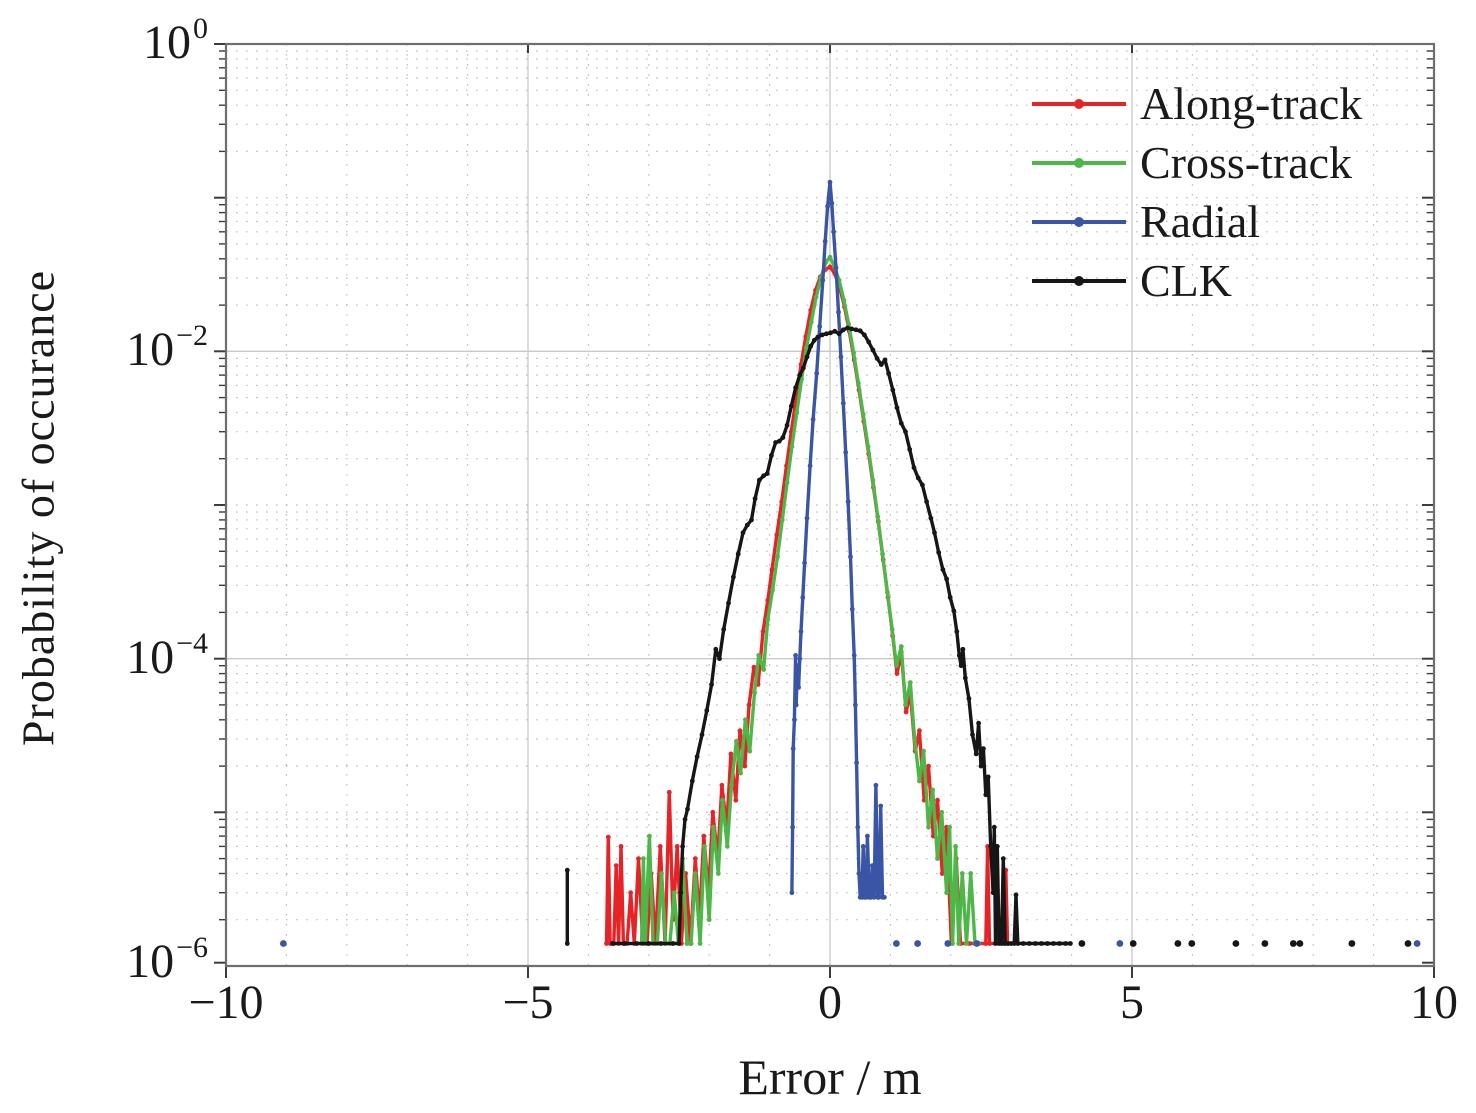 The image size is (1476, 1113). Describe the element at coordinates (1434, 1002) in the screenshot. I see `x-tick-label: 10` at that location.